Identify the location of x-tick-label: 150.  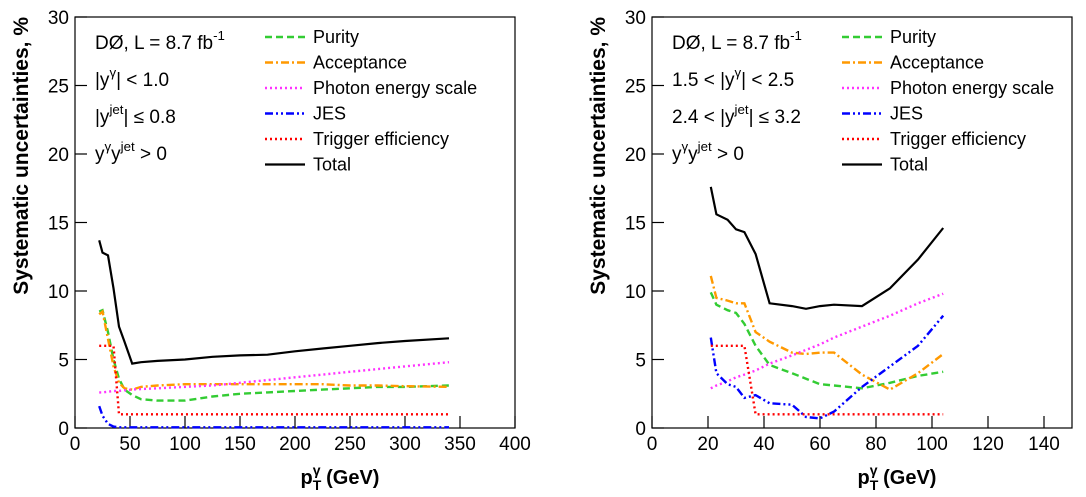
(240, 444).